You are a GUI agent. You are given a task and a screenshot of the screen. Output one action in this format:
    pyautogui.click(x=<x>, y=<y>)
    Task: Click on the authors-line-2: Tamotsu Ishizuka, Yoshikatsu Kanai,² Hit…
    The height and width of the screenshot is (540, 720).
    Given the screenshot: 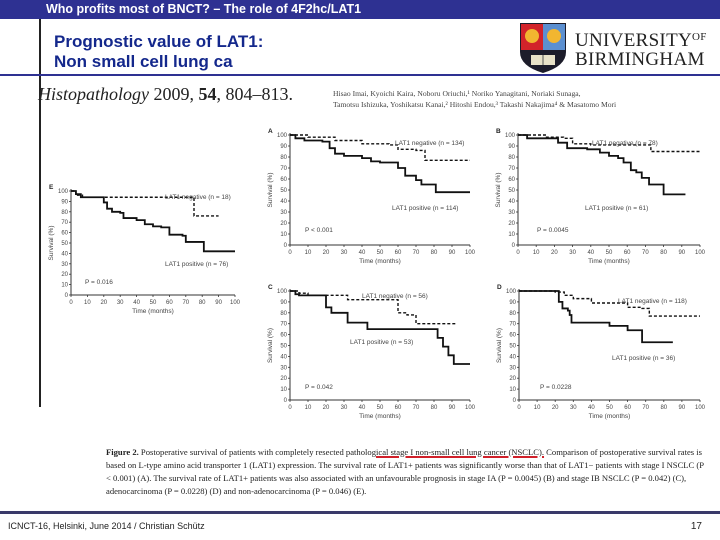 What is the action you would take?
    pyautogui.click(x=475, y=104)
    